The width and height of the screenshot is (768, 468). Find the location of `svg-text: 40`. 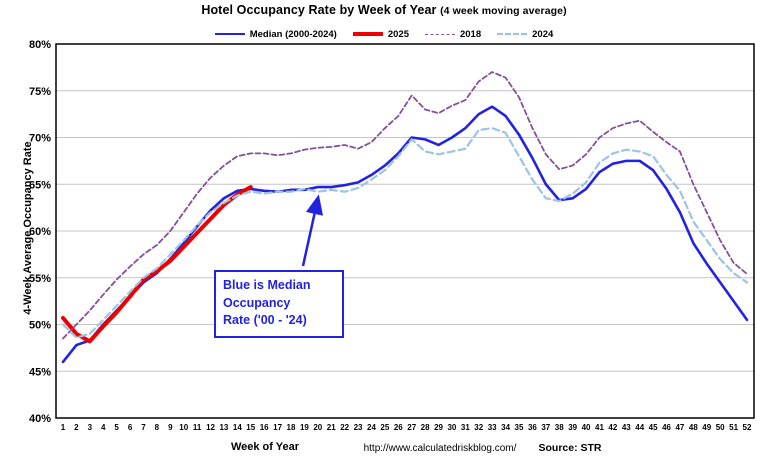

svg-text: 40 is located at coordinates (586, 427).